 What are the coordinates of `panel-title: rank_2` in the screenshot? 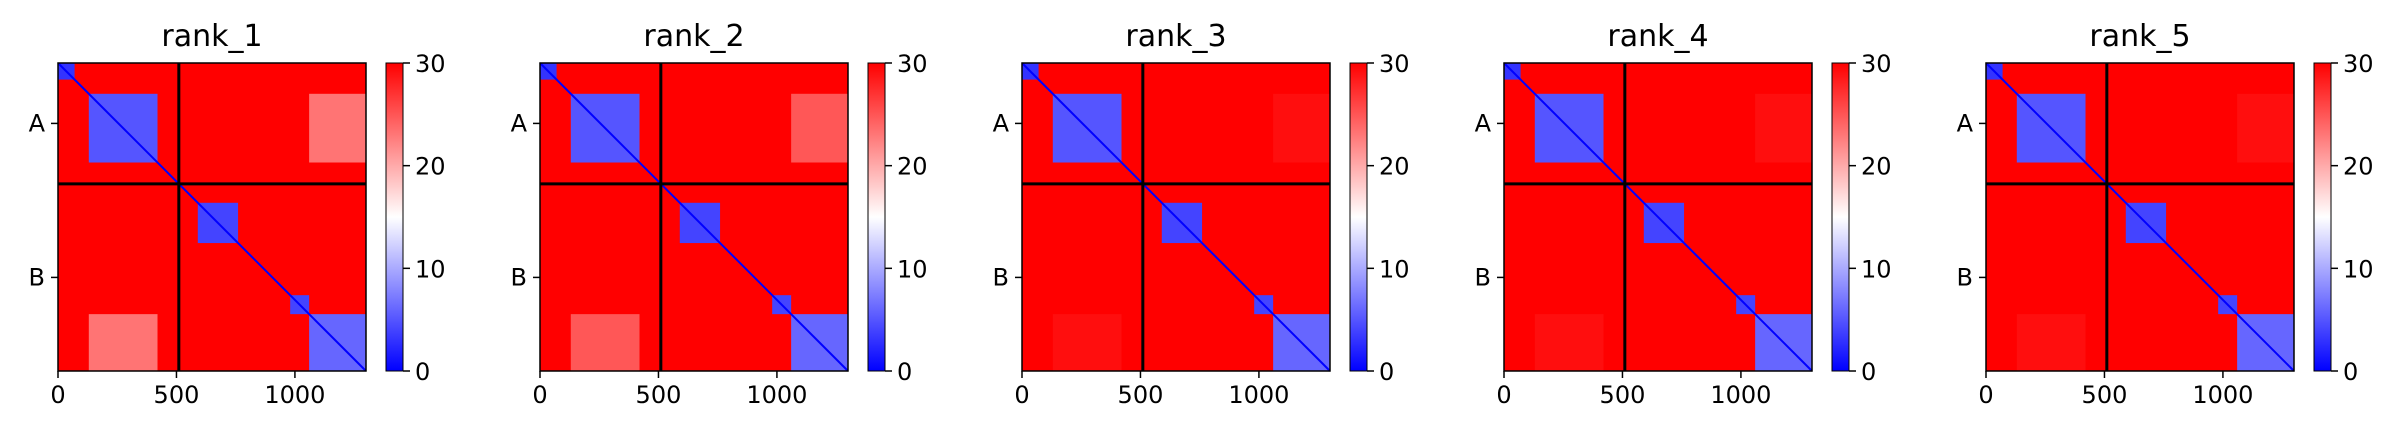 It's located at (693, 36).